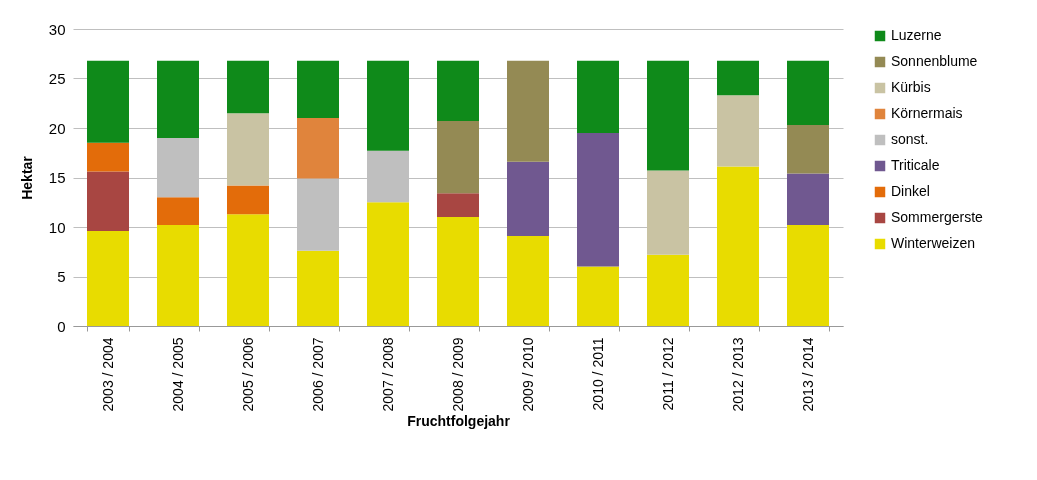  What do you see at coordinates (459, 421) in the screenshot?
I see `x-axis-title: Fruchtfolgejahr` at bounding box center [459, 421].